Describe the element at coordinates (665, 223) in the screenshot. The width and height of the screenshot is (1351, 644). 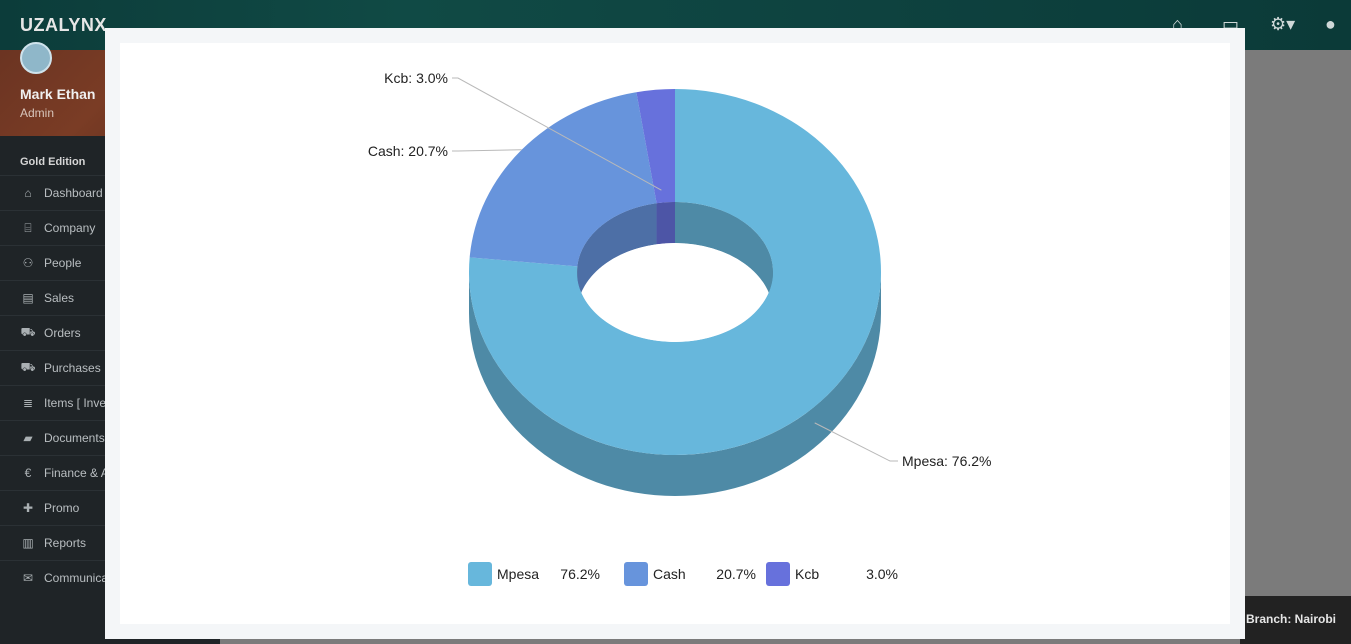
I see `slice-hole-wall-kcb` at that location.